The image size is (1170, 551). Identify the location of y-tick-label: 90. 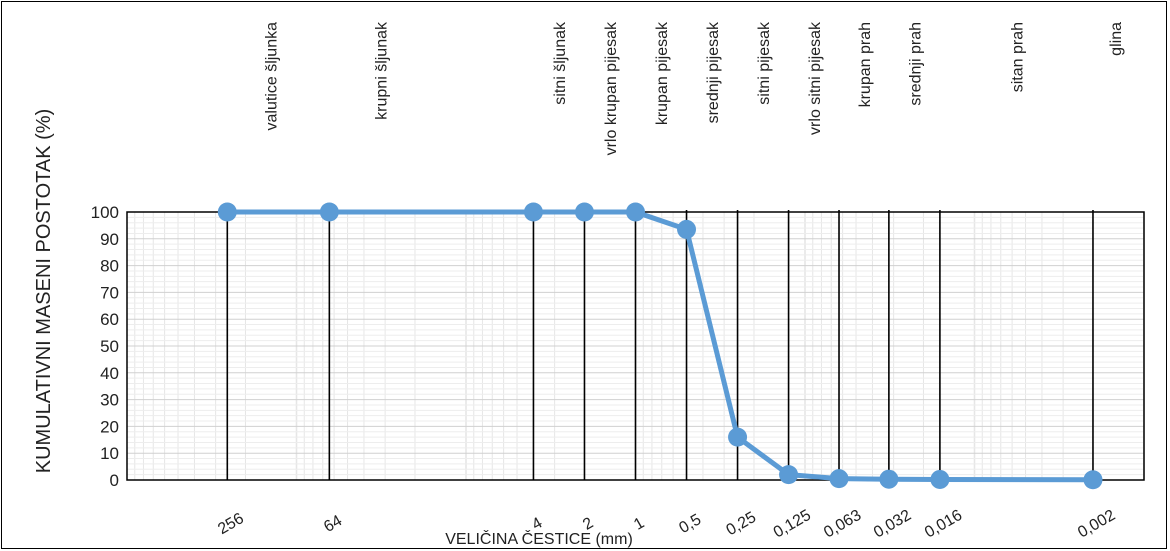
(109, 239).